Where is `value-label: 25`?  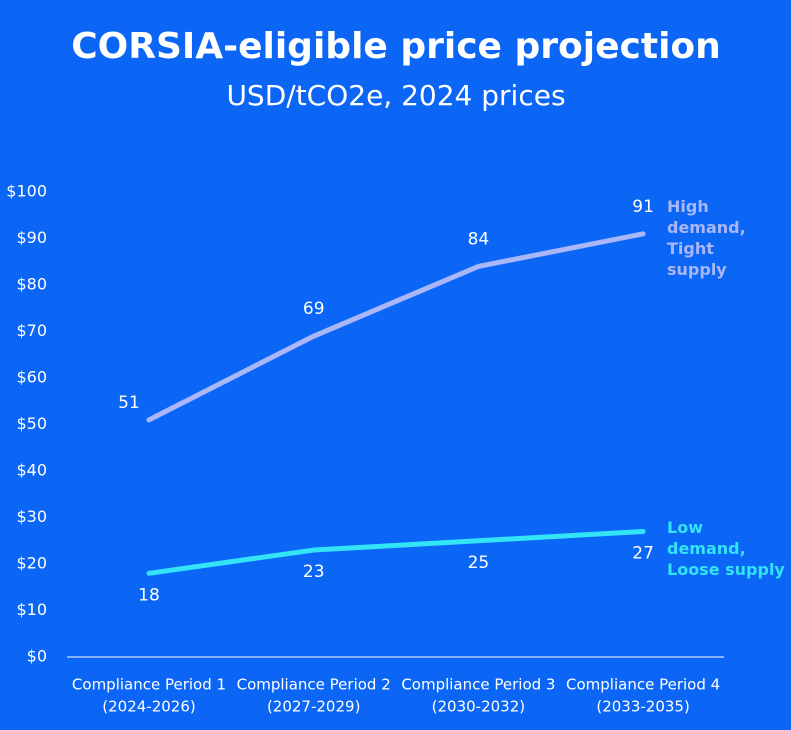 value-label: 25 is located at coordinates (479, 563).